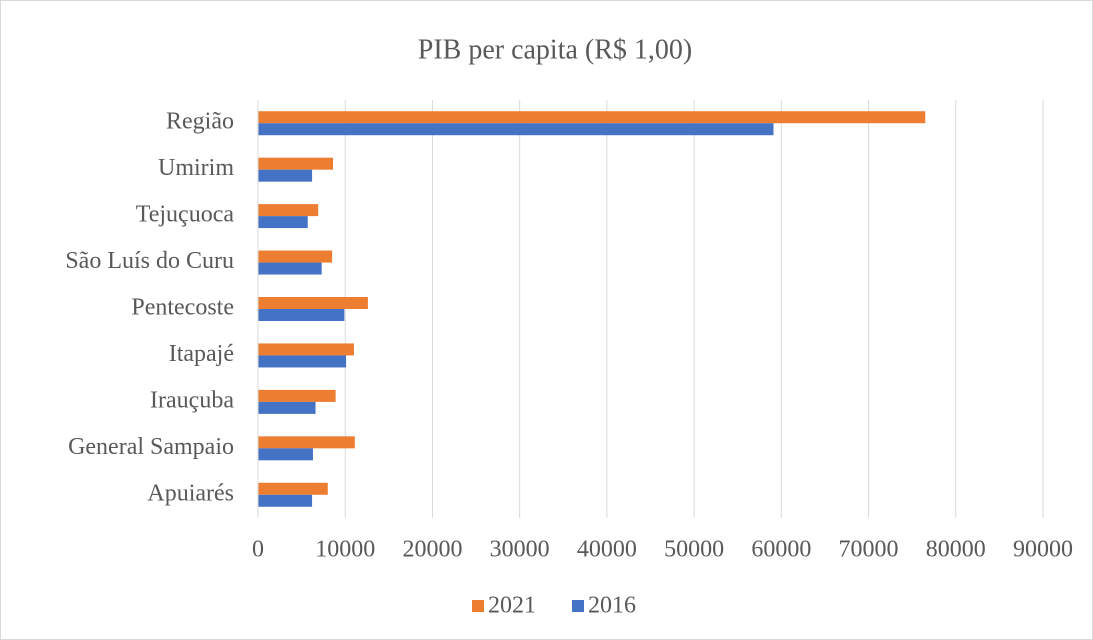 The height and width of the screenshot is (640, 1093). I want to click on x-tick-label: 50000, so click(694, 550).